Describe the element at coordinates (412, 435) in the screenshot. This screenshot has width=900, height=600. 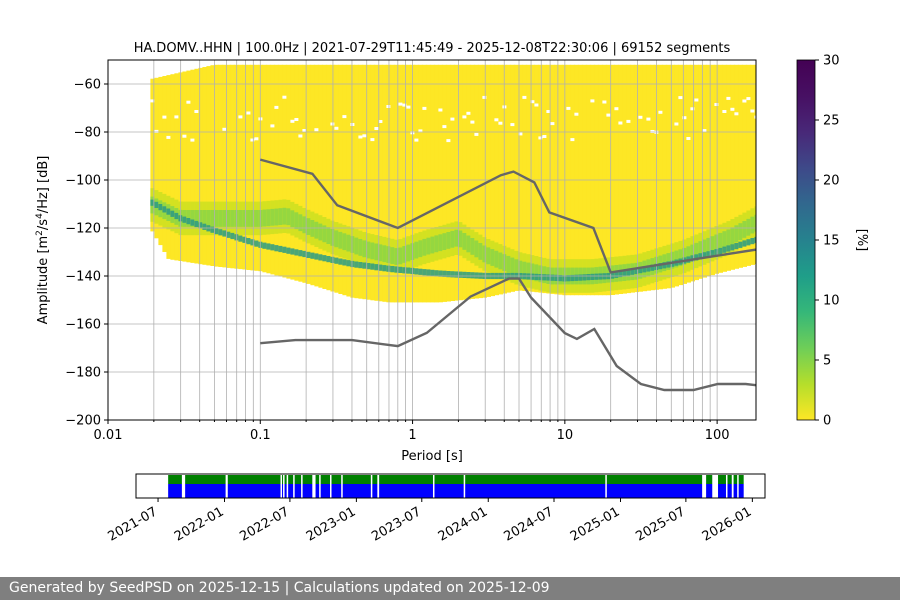
I see `x-tick-label: 1` at that location.